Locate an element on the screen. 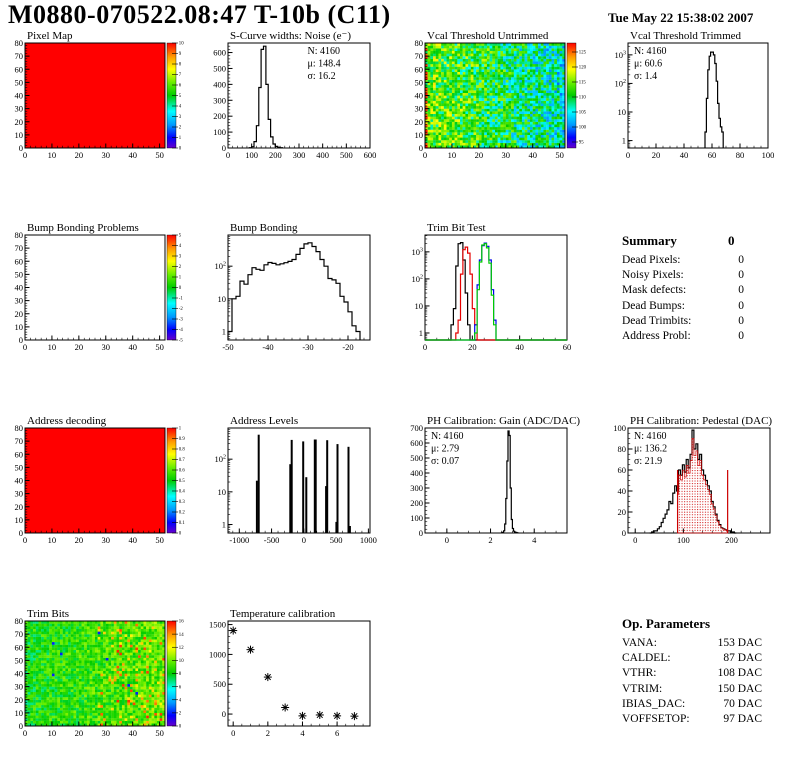 The image size is (796, 772). svg-text: 0.9 is located at coordinates (182, 439).